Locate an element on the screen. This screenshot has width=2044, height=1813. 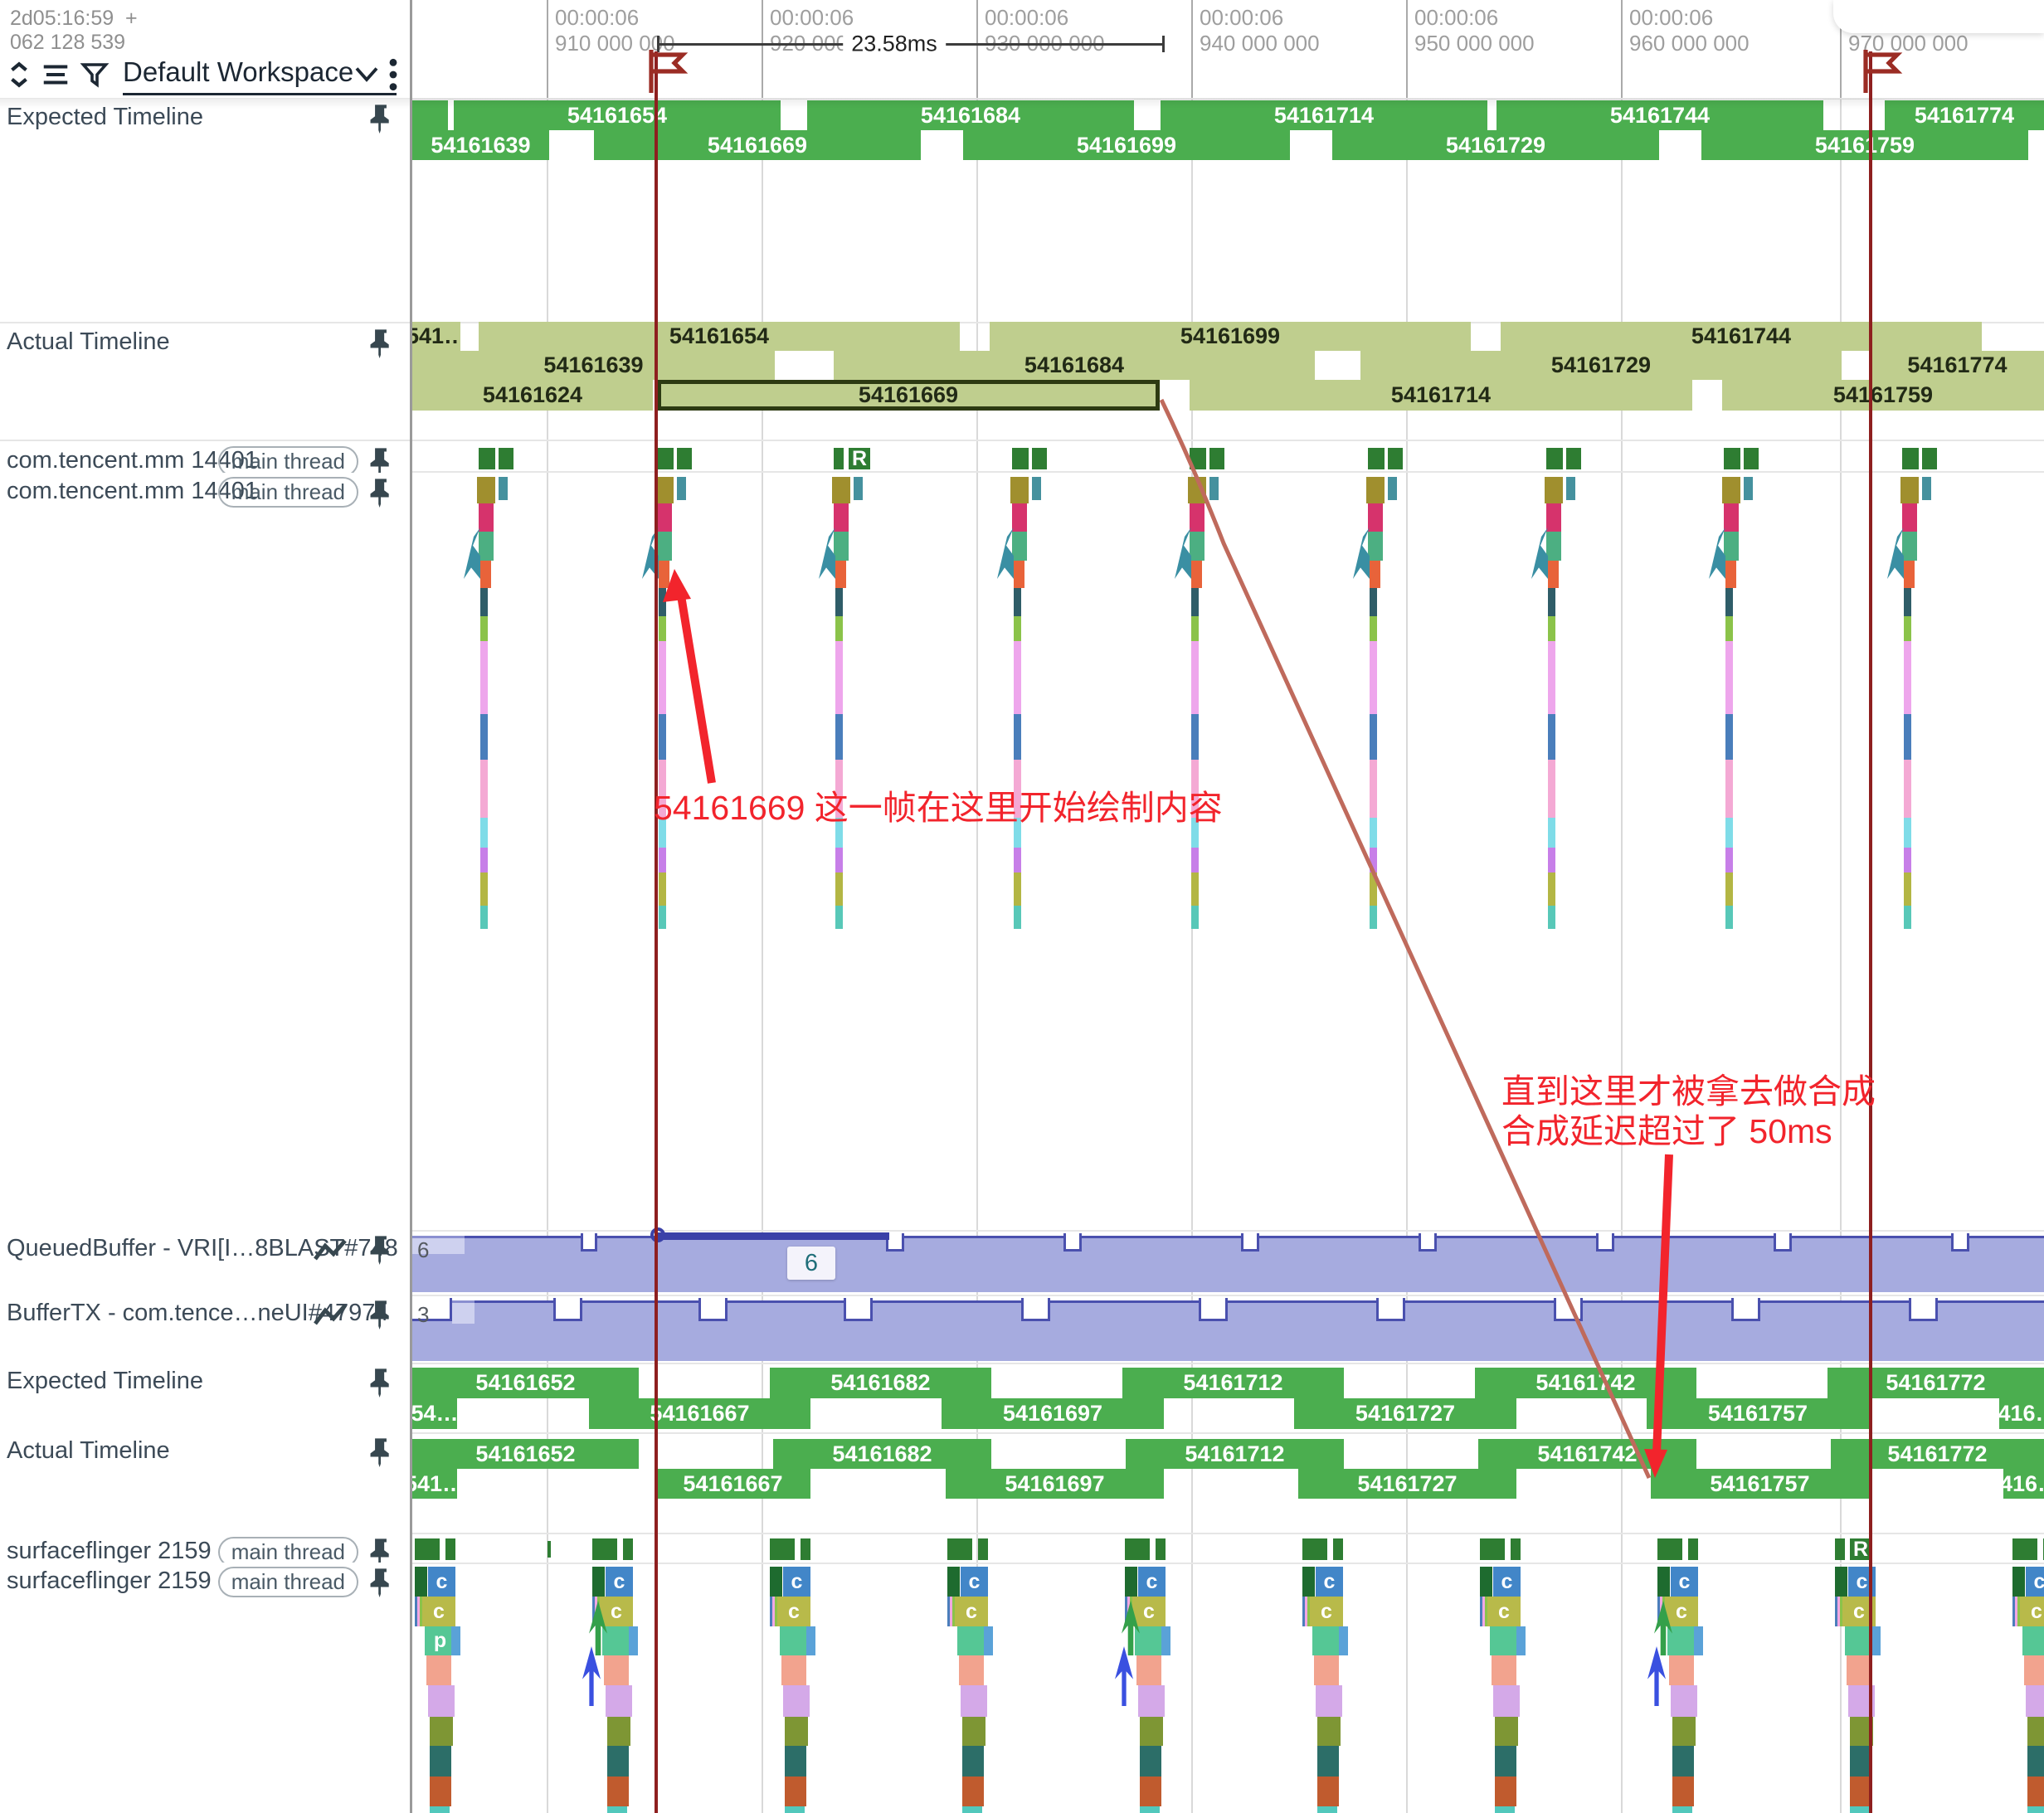
frame-slice: 54161712 is located at coordinates (1233, 1383).